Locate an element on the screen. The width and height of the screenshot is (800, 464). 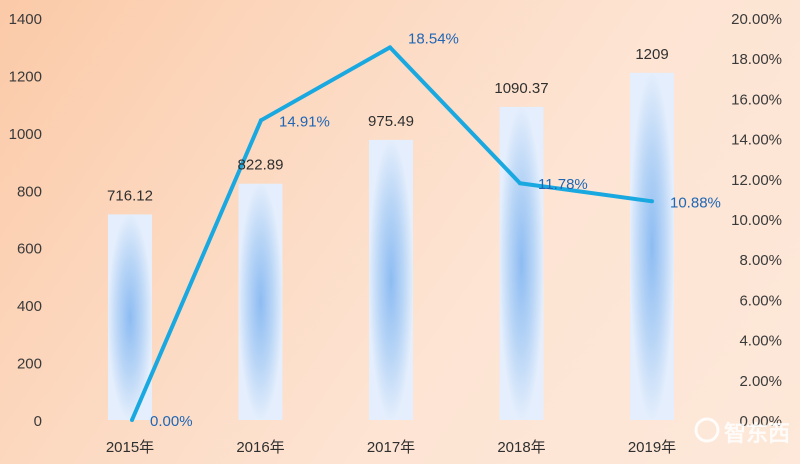
bar-value-label: 975.49 is located at coordinates (391, 121).